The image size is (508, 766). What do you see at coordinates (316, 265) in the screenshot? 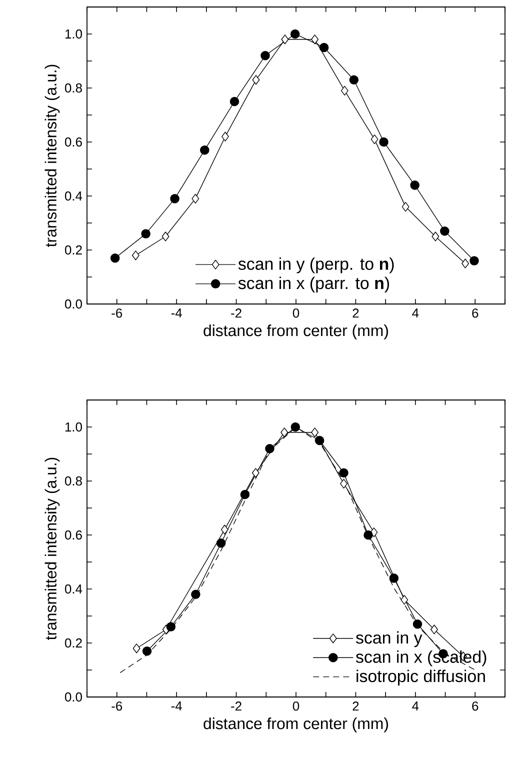
I see `legend-label: scan in y (perp. to n)` at bounding box center [316, 265].